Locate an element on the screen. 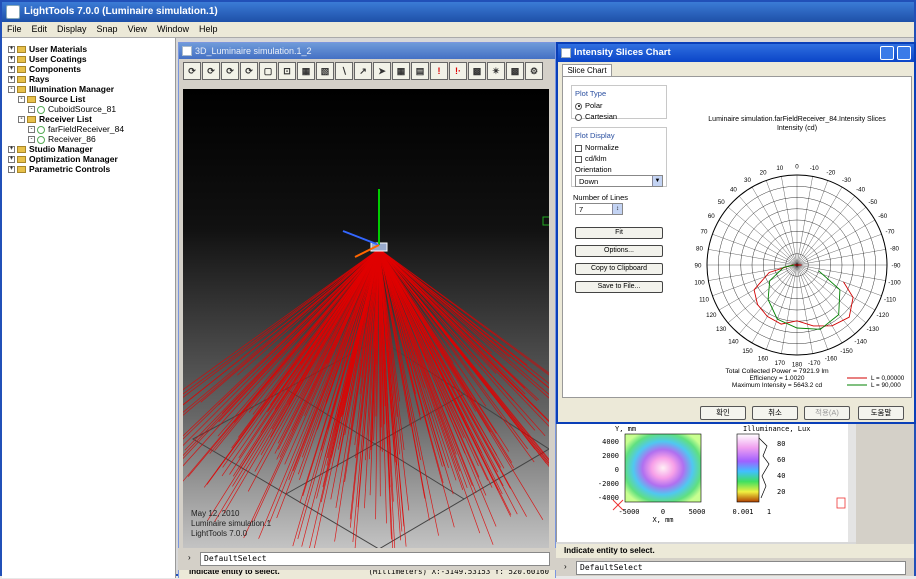 This screenshot has width=916, height=579. menu-help: Help is located at coordinates (208, 29).